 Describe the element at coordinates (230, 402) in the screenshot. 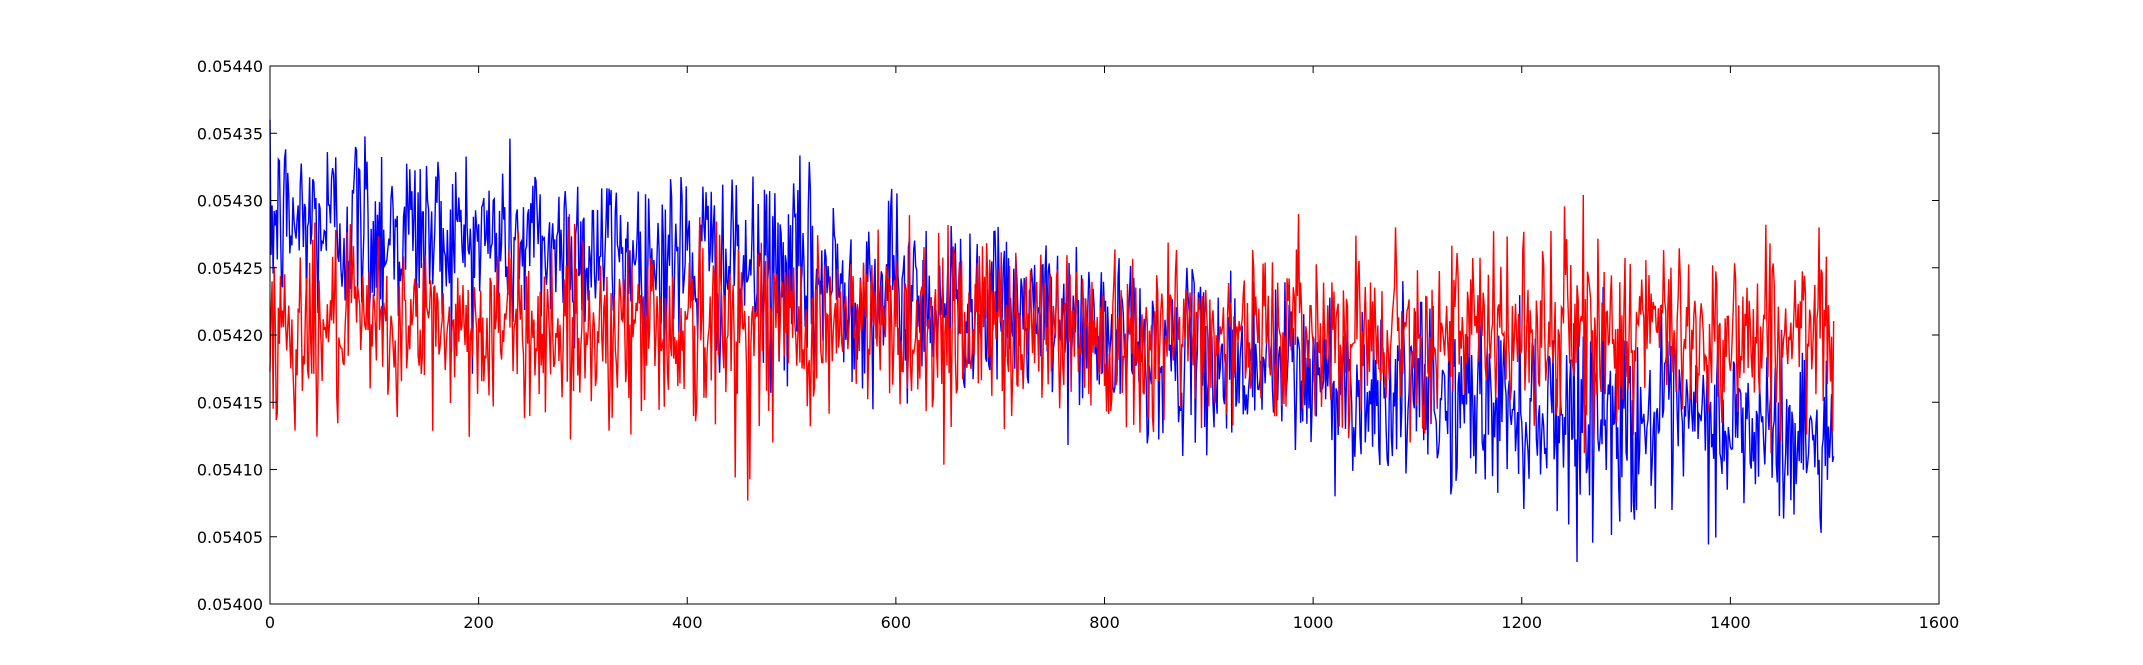

I see `y-tick-label: 0.05415` at that location.